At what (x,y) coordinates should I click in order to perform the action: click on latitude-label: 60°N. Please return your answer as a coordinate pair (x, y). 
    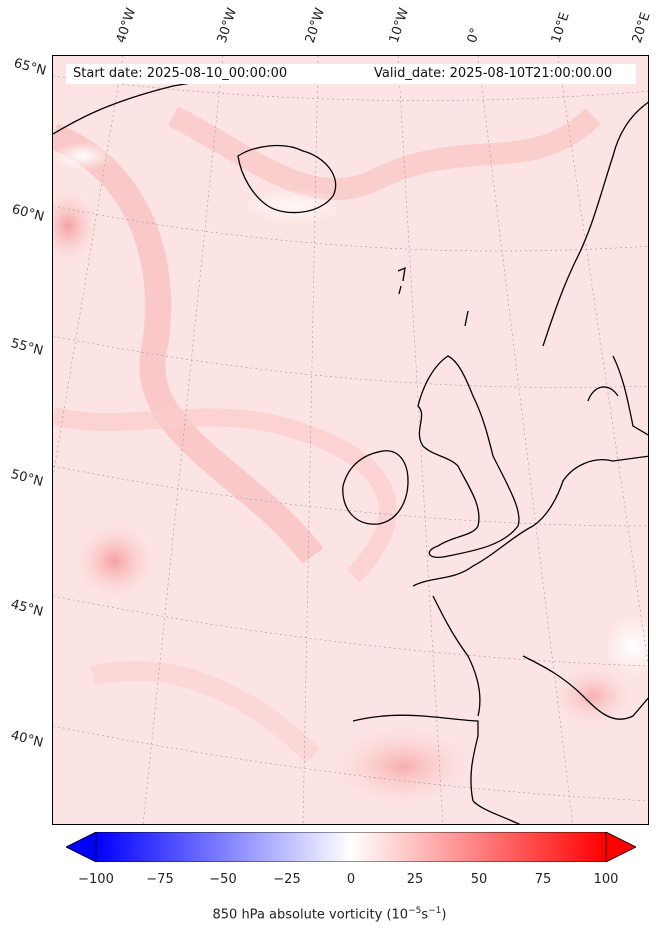
    Looking at the image, I should click on (28, 213).